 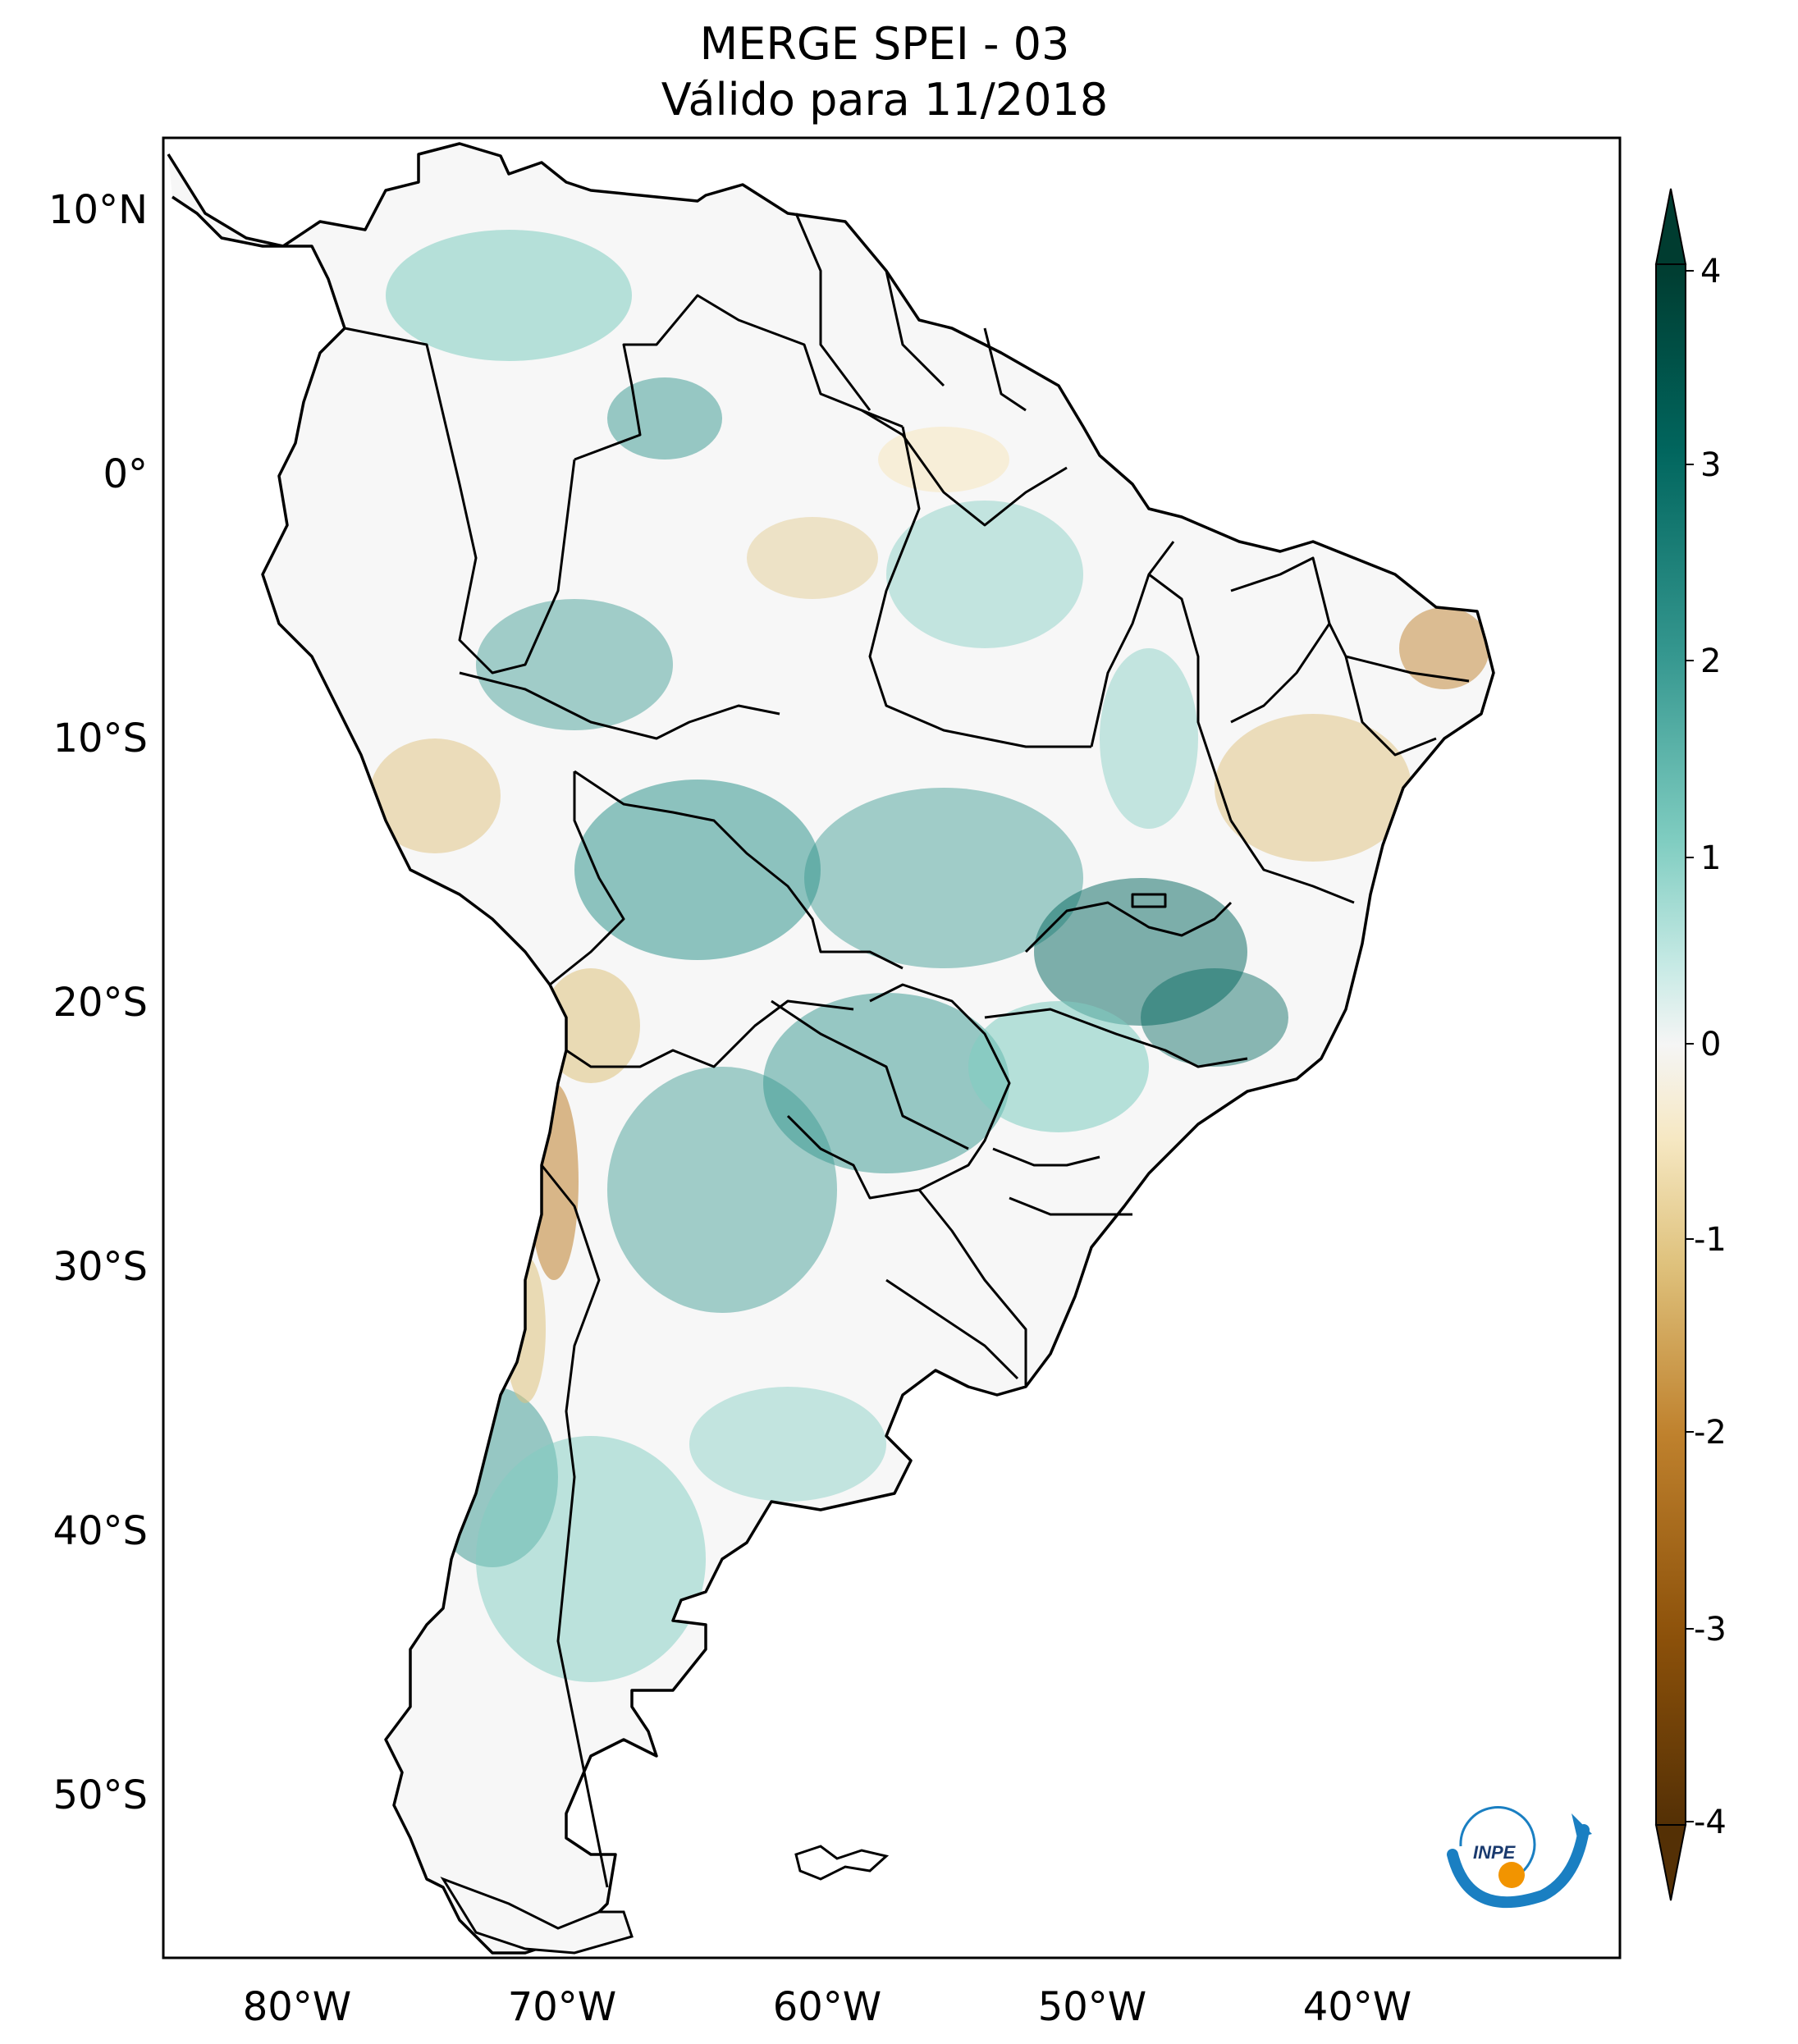 I want to click on cb-label-3: 3, so click(x=1710, y=465).